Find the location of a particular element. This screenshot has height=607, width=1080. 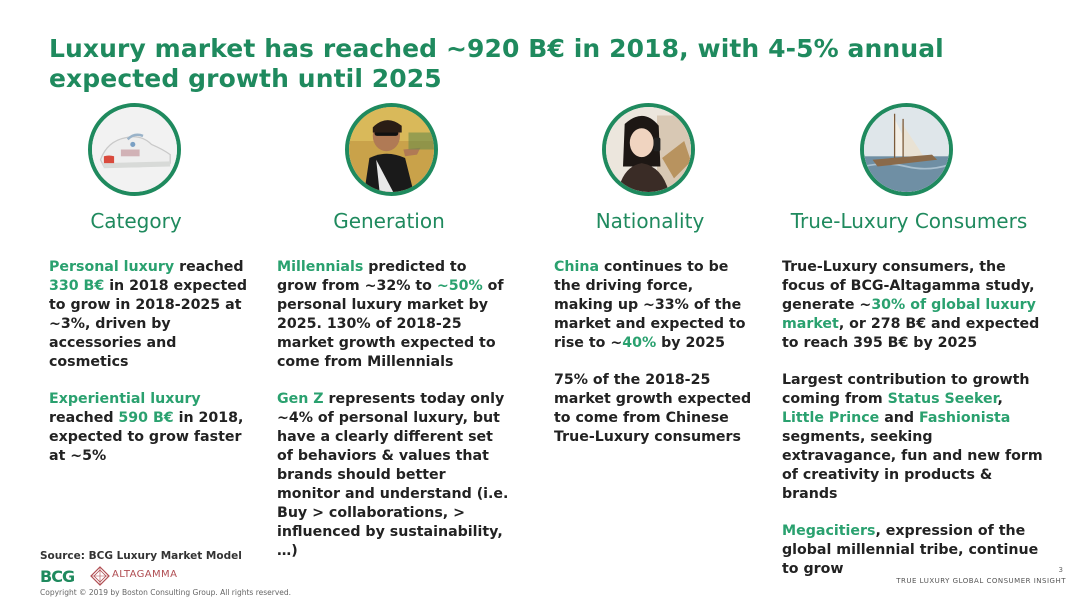

sneaker-photo-icon is located at coordinates (134, 149).